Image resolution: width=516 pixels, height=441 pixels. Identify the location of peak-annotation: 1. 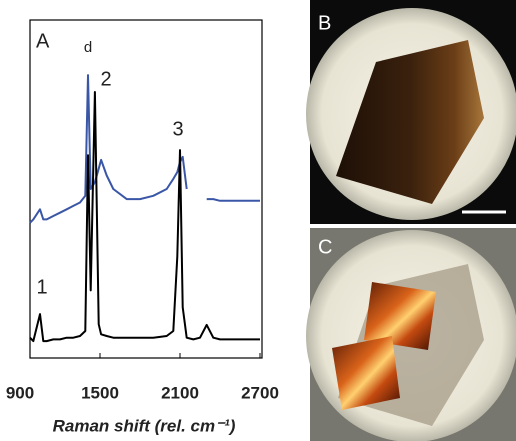
(41, 287).